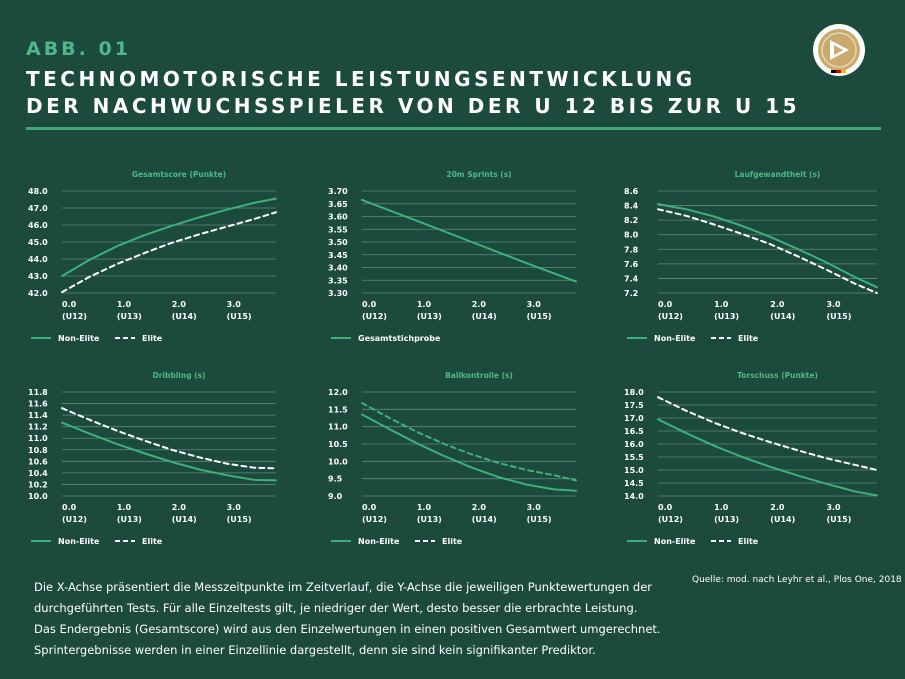 This screenshot has height=679, width=905. Describe the element at coordinates (178, 375) in the screenshot. I see `chart-title: Dribbling (s)` at that location.